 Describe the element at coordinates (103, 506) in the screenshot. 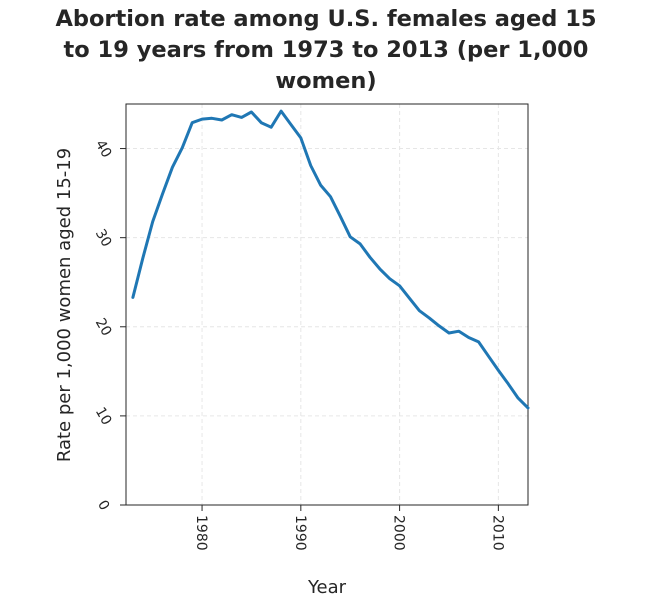

I see `y-tick-label-0: 0` at that location.